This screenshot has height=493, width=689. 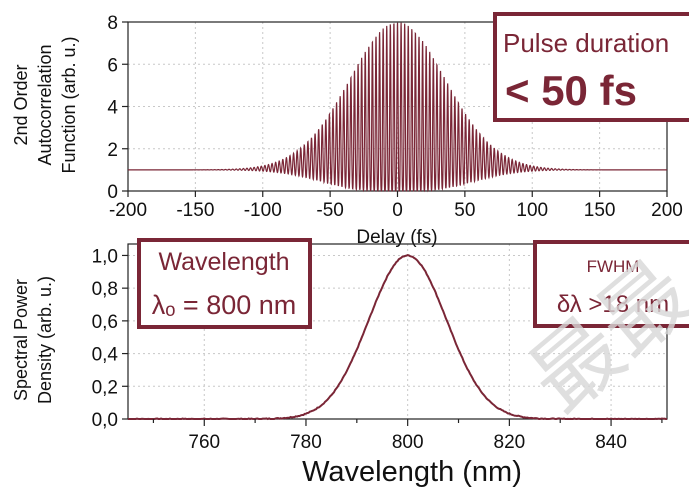 I want to click on fwhm-title: FWHM, so click(x=613, y=266).